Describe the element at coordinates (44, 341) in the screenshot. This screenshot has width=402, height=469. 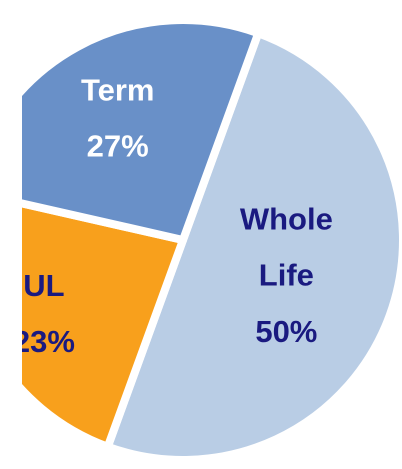
I see `slice-value-label: 23%` at that location.